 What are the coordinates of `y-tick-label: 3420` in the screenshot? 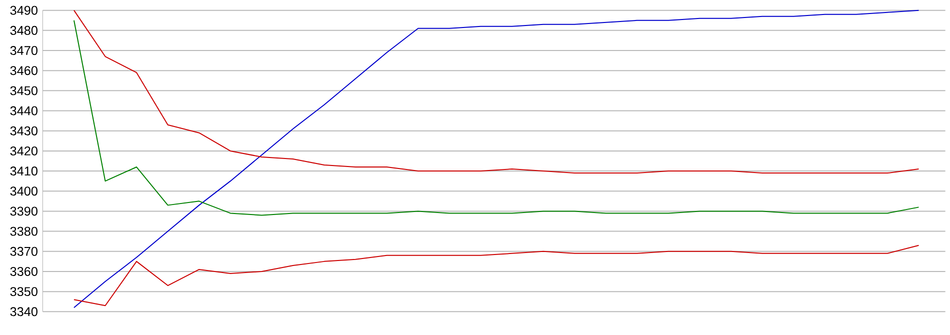 It's located at (24, 151).